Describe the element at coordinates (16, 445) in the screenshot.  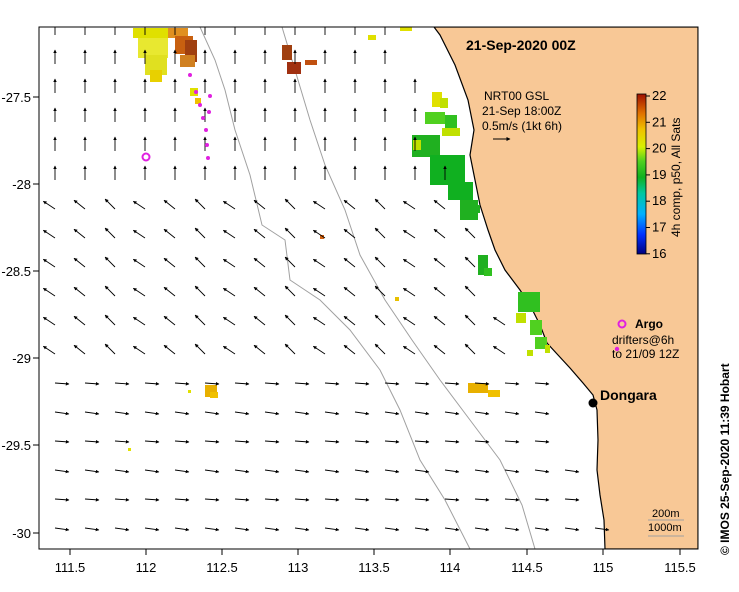
I see `lat-tick-label: -29.5` at that location.